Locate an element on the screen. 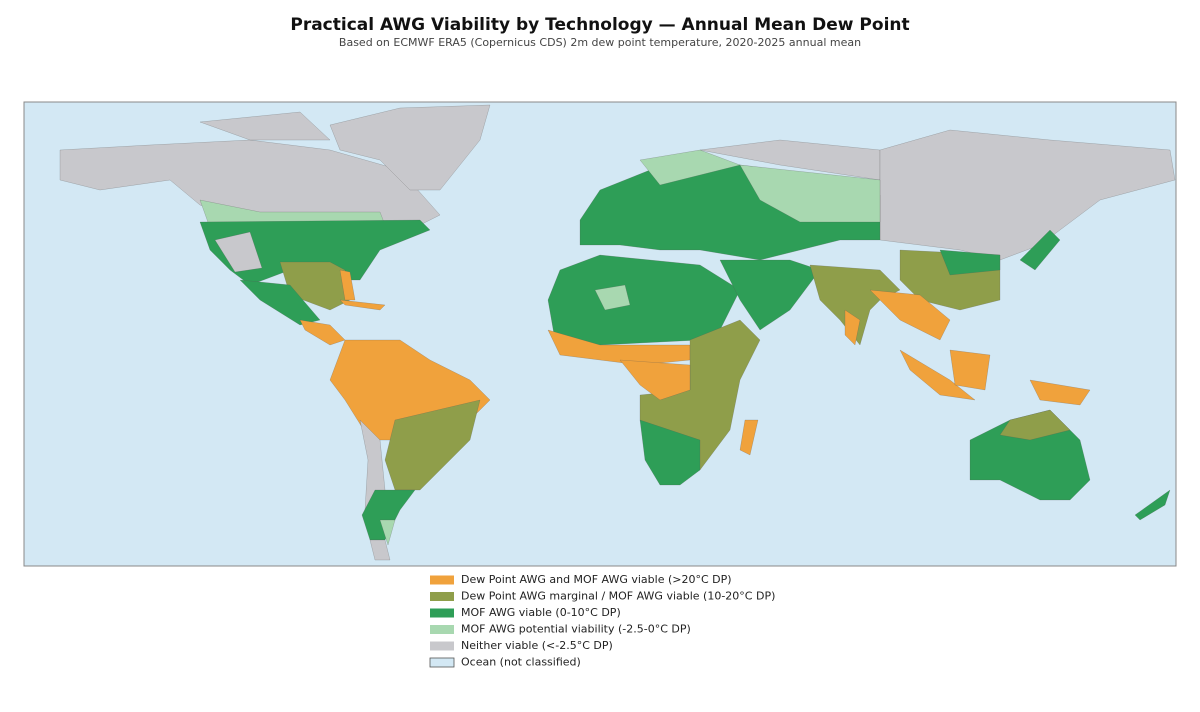 The image size is (1200, 712). legend-label: Ocean (not classified) is located at coordinates (521, 662).